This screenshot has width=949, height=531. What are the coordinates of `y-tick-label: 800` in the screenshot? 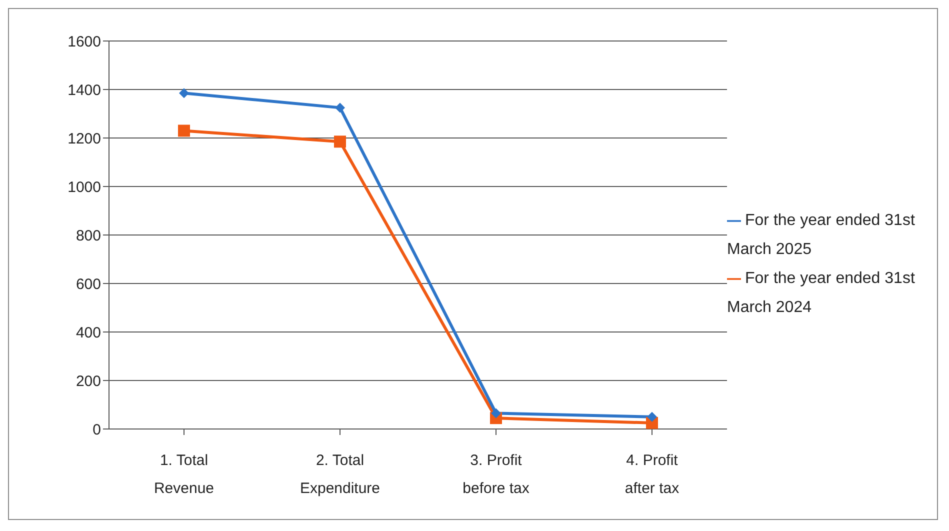 It's located at (88, 235).